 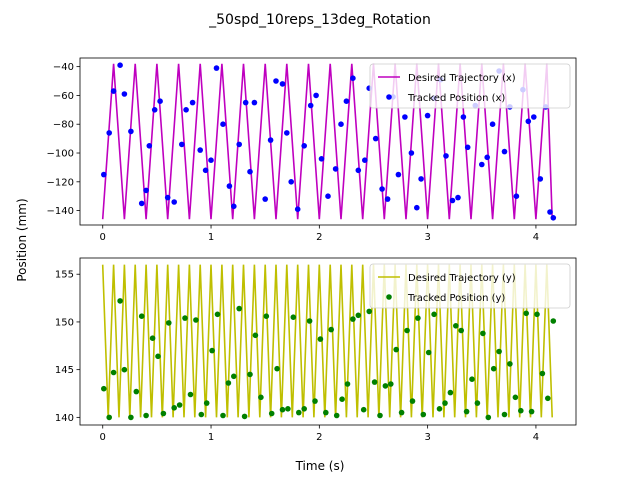 I want to click on y-axis-label: Position (mm), so click(x=22, y=239).